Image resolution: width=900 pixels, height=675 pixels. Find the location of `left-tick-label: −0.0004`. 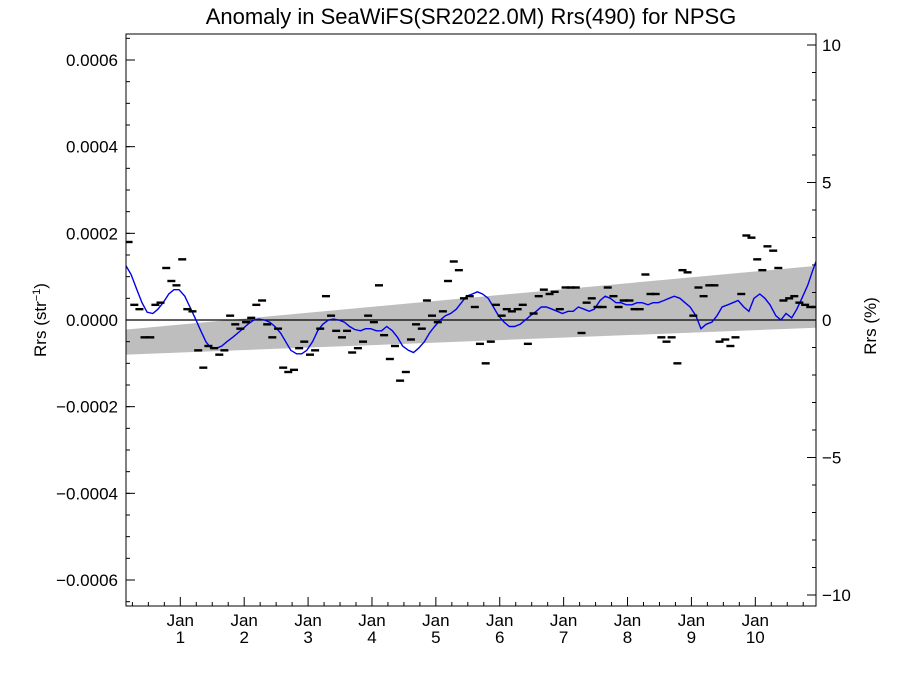

left-tick-label: −0.0004 is located at coordinates (87, 493).